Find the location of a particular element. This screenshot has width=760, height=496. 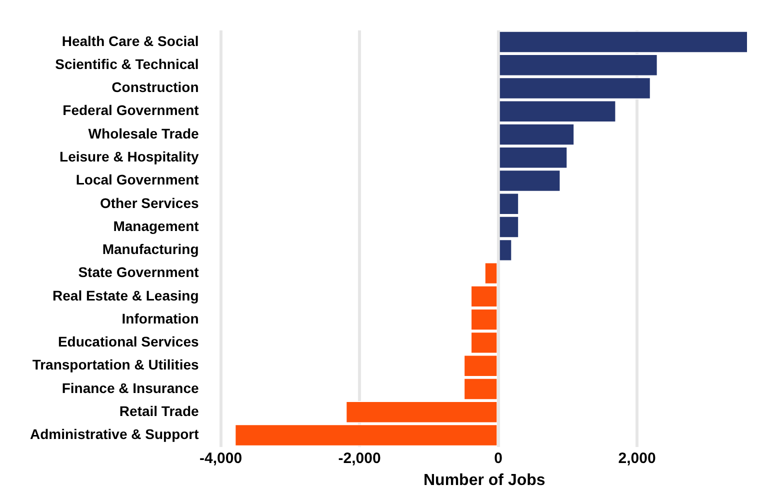

y-tick-label: Transportation & Utilities is located at coordinates (115, 364).